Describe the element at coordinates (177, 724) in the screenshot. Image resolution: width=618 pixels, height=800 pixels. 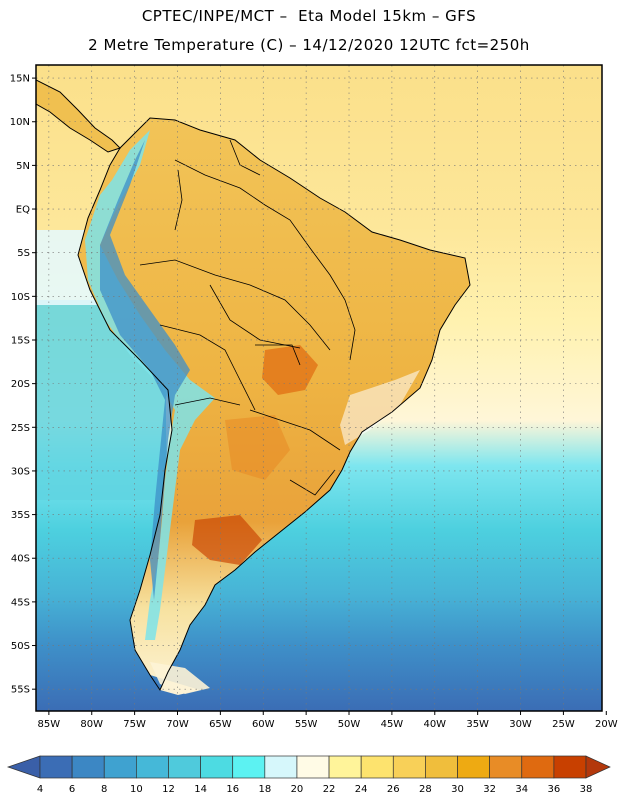
I see `lon-tick-label: 70W` at that location.